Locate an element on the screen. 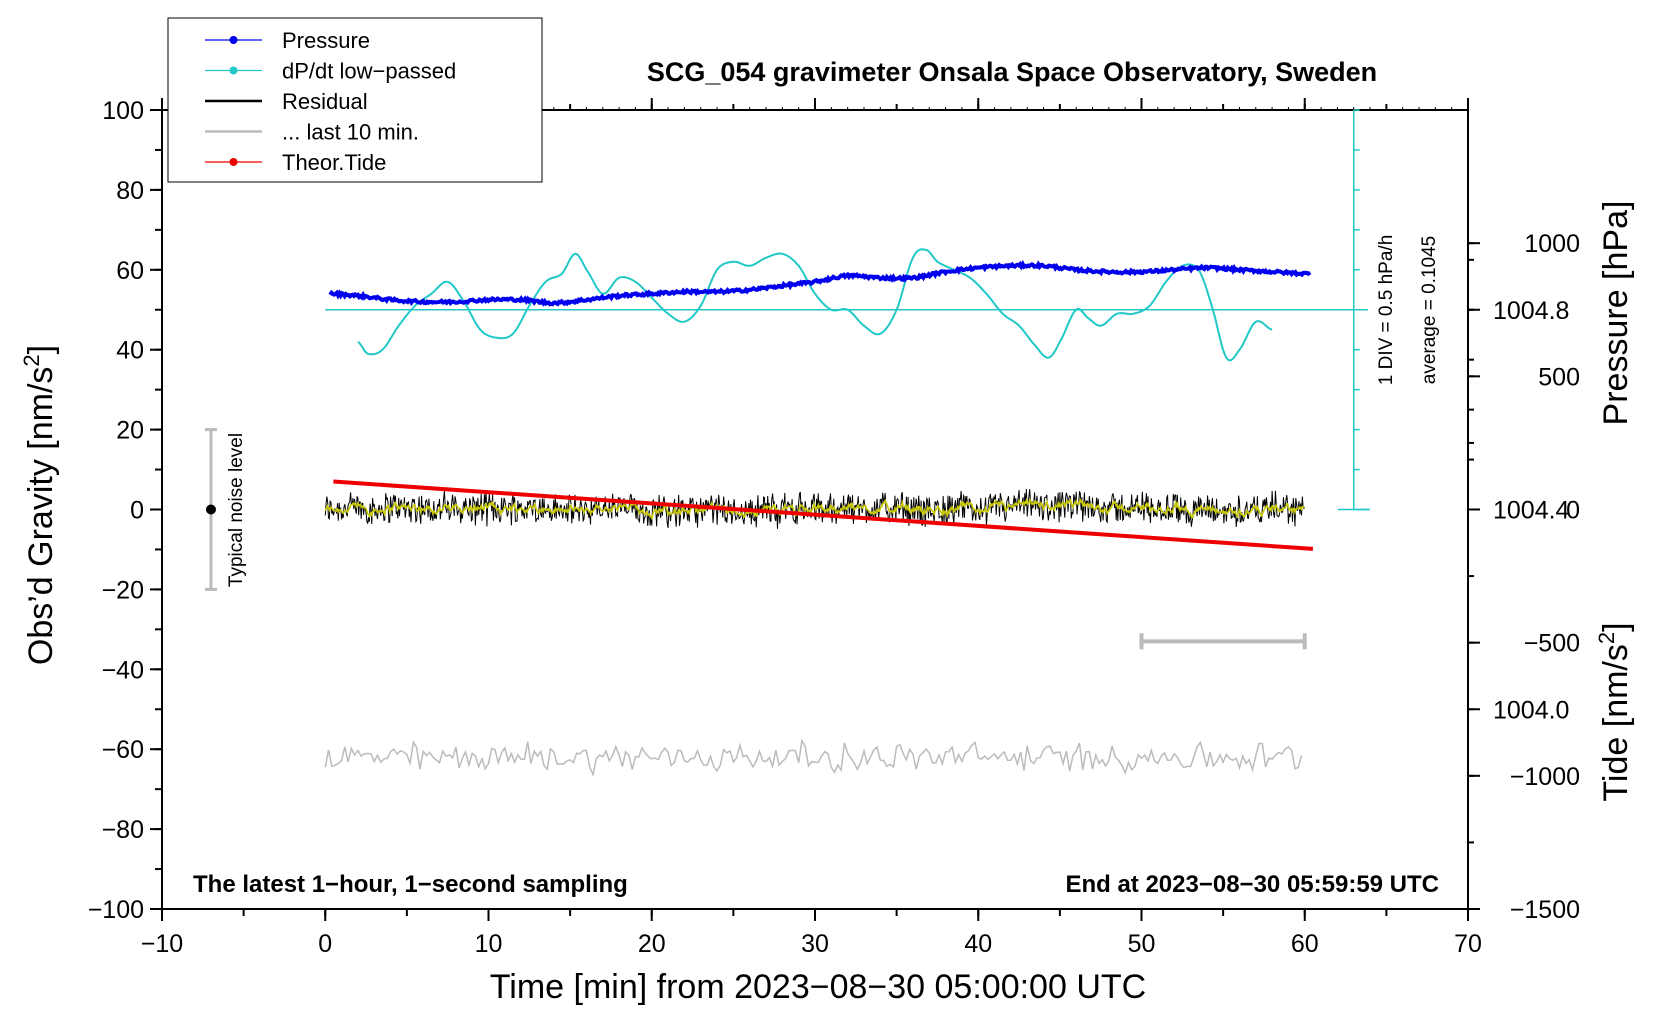  footer-right-text: End at 2023−08−30 05:59:59 UTC is located at coordinates (1252, 884).